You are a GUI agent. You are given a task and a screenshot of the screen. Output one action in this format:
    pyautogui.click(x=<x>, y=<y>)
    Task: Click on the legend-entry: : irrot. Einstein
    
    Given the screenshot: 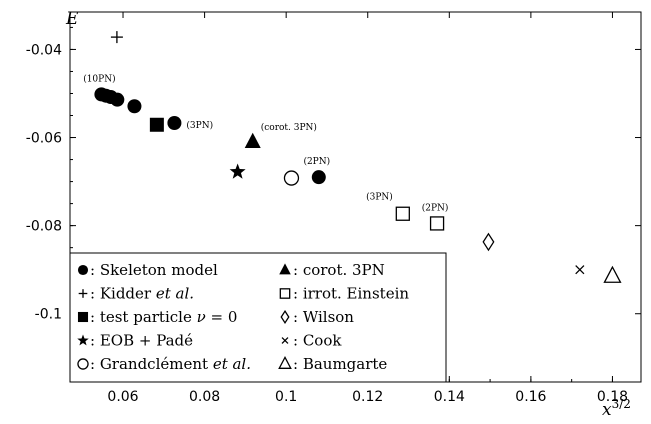 What is the action you would take?
    pyautogui.click(x=351, y=294)
    